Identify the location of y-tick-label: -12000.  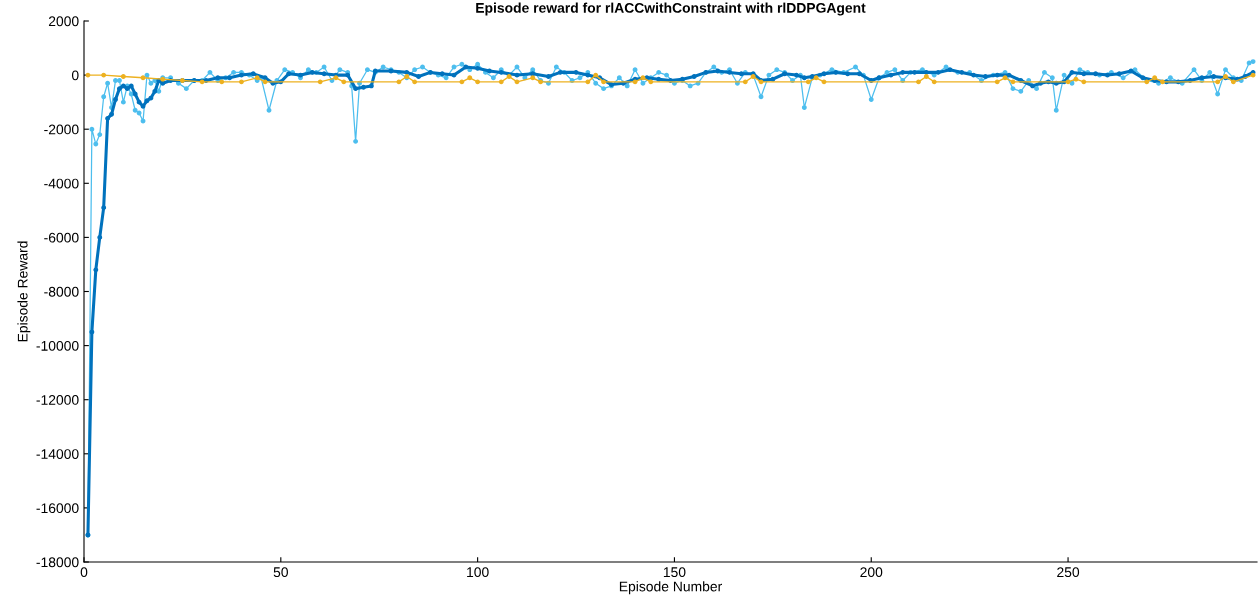
(57, 400).